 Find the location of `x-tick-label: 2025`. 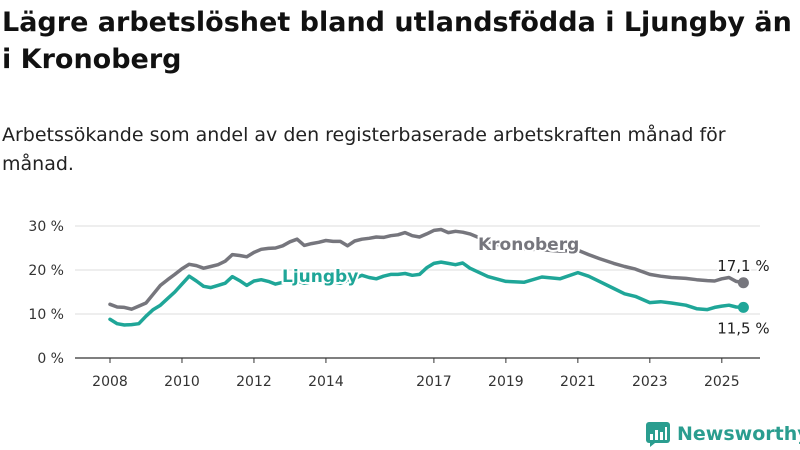

x-tick-label: 2025 is located at coordinates (722, 382).